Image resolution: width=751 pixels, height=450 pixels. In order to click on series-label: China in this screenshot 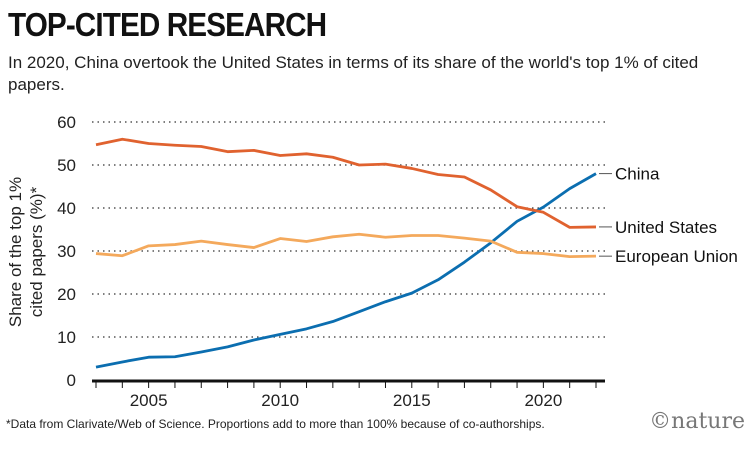, I will do `click(637, 174)`.